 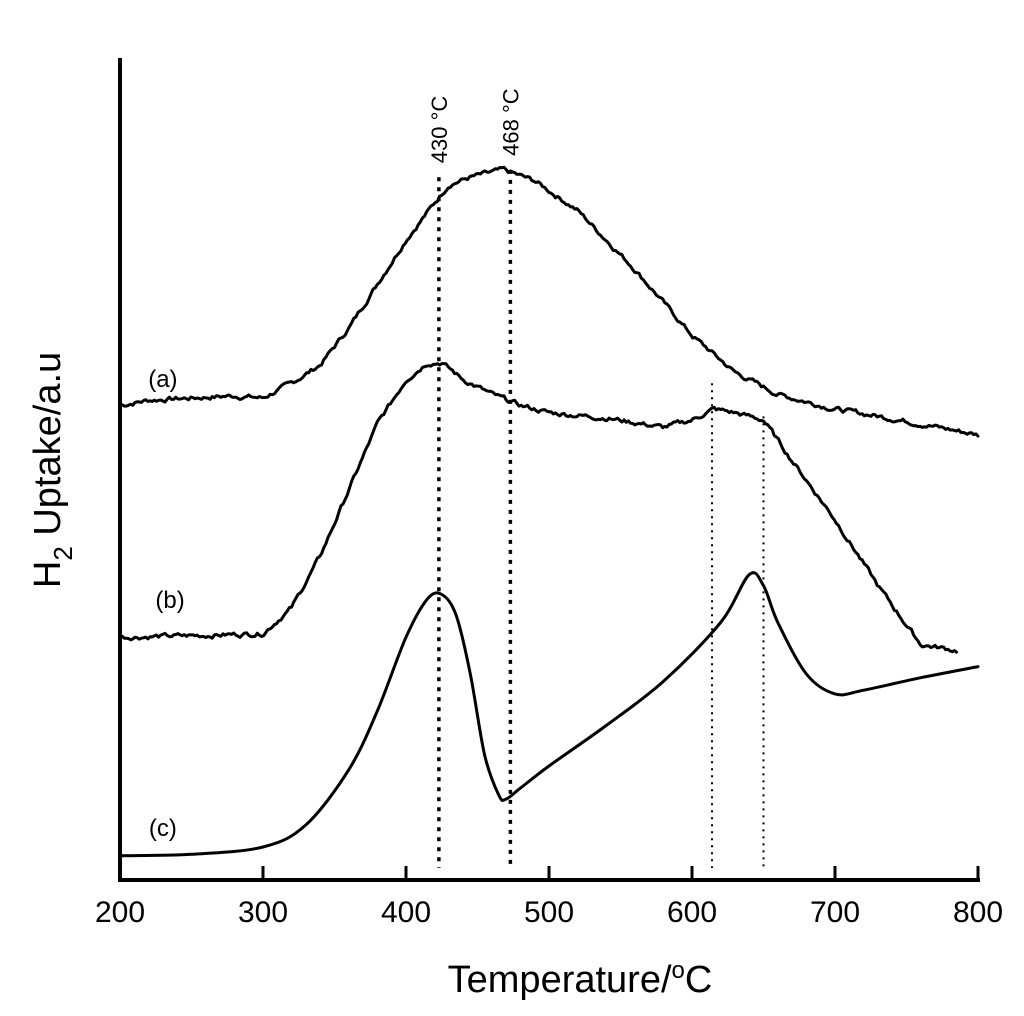 I want to click on x-tick-label-800: 800, so click(x=978, y=912).